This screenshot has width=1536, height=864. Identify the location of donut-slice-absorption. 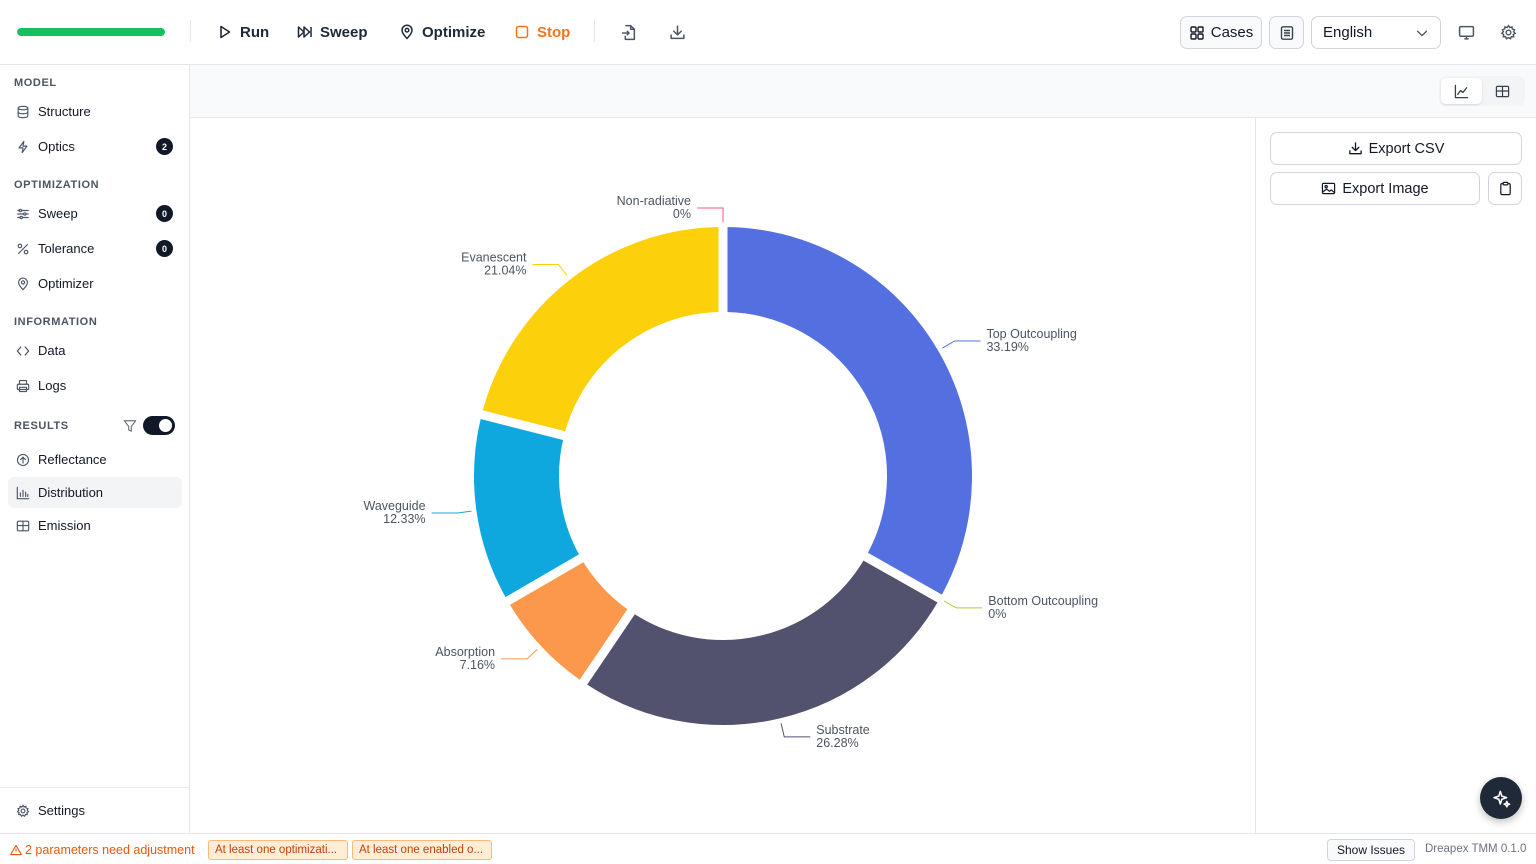
(568, 621).